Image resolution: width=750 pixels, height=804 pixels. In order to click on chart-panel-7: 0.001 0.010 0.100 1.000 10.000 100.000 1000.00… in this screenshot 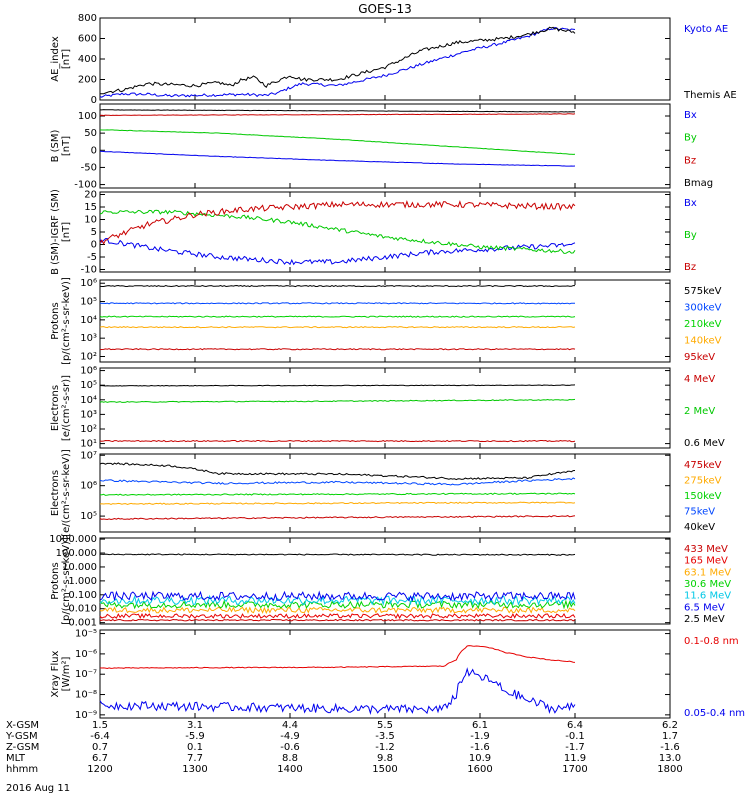, I will do `click(390, 581)`.